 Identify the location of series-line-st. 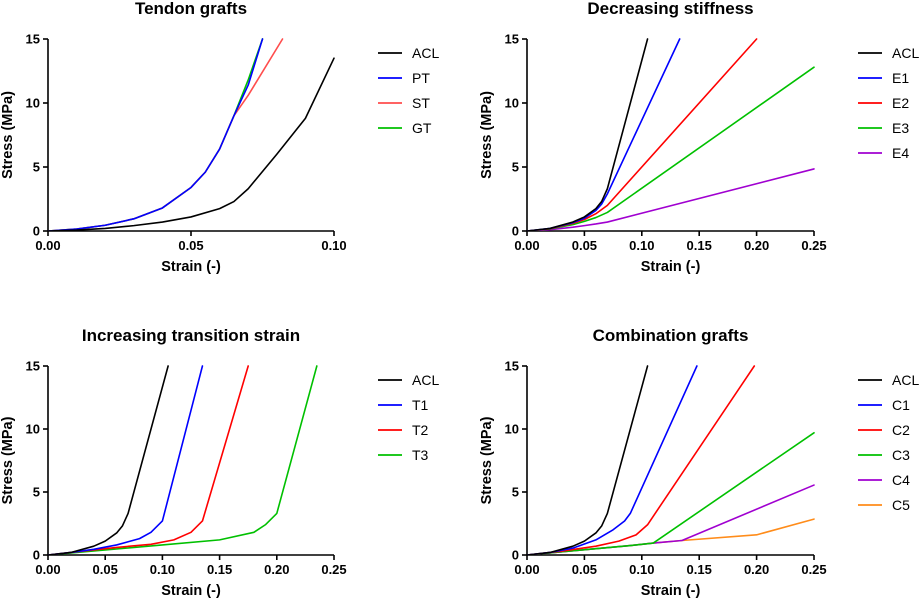
(166, 134).